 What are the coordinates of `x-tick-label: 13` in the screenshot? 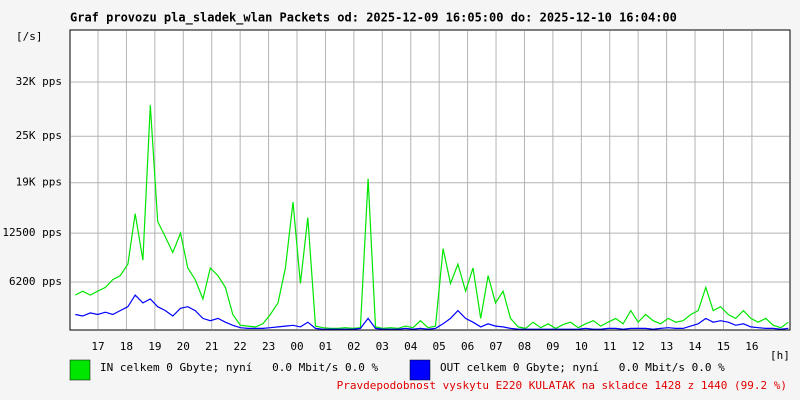 It's located at (666, 346).